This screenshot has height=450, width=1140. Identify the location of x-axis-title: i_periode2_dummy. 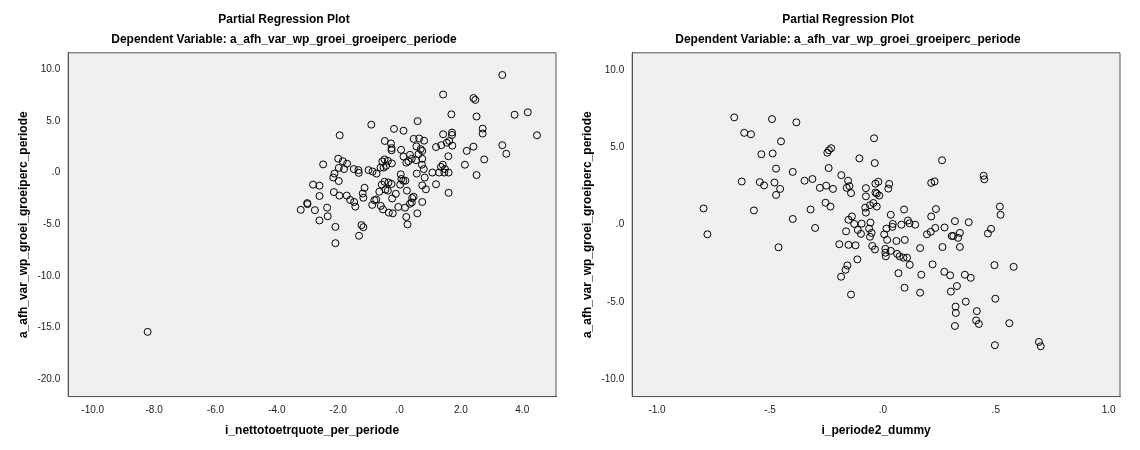
(876, 430).